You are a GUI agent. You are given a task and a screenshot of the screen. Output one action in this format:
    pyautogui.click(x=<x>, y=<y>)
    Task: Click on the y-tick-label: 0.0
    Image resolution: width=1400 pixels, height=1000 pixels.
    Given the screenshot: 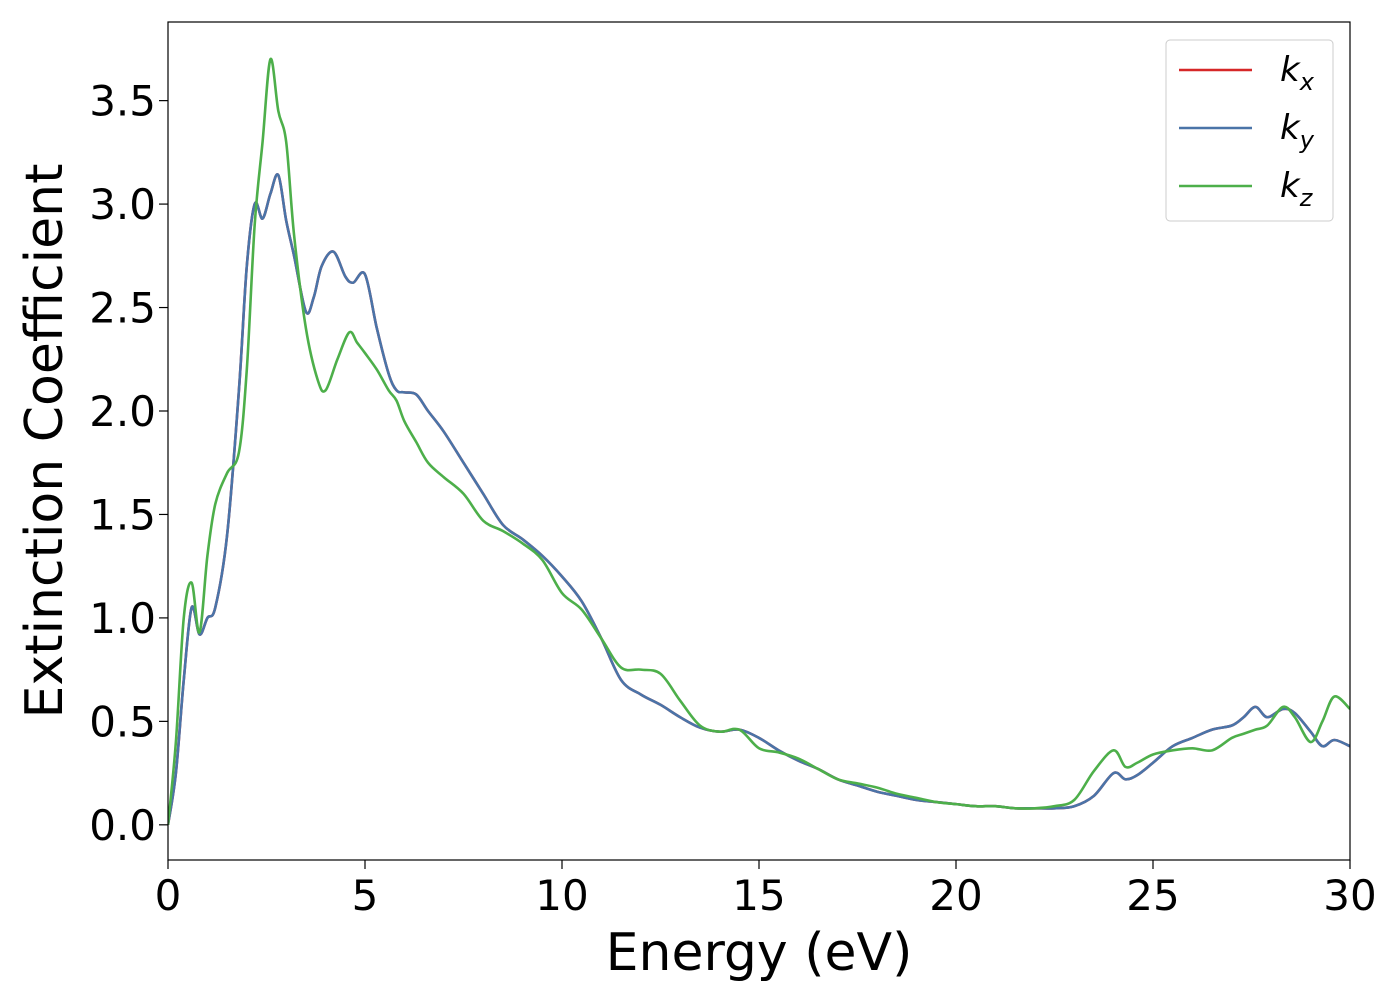 What is the action you would take?
    pyautogui.click(x=122, y=825)
    